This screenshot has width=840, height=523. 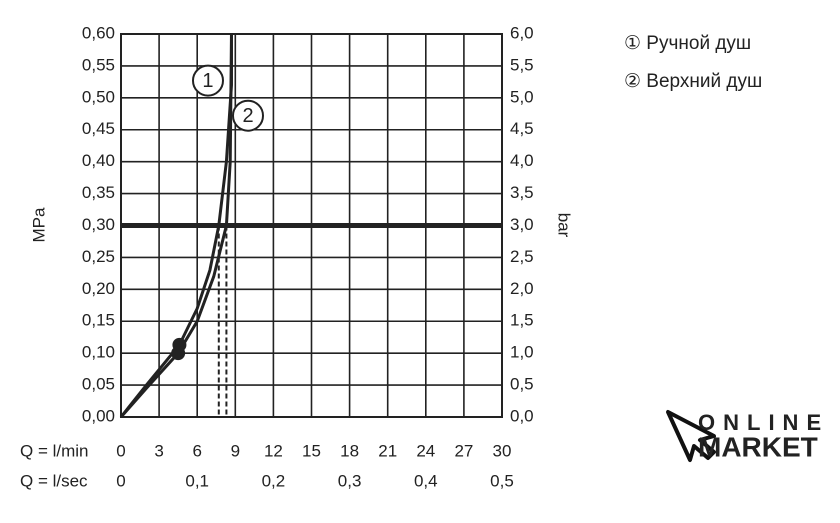 I want to click on legend-entry: ① Ручной душ, so click(x=687, y=43).